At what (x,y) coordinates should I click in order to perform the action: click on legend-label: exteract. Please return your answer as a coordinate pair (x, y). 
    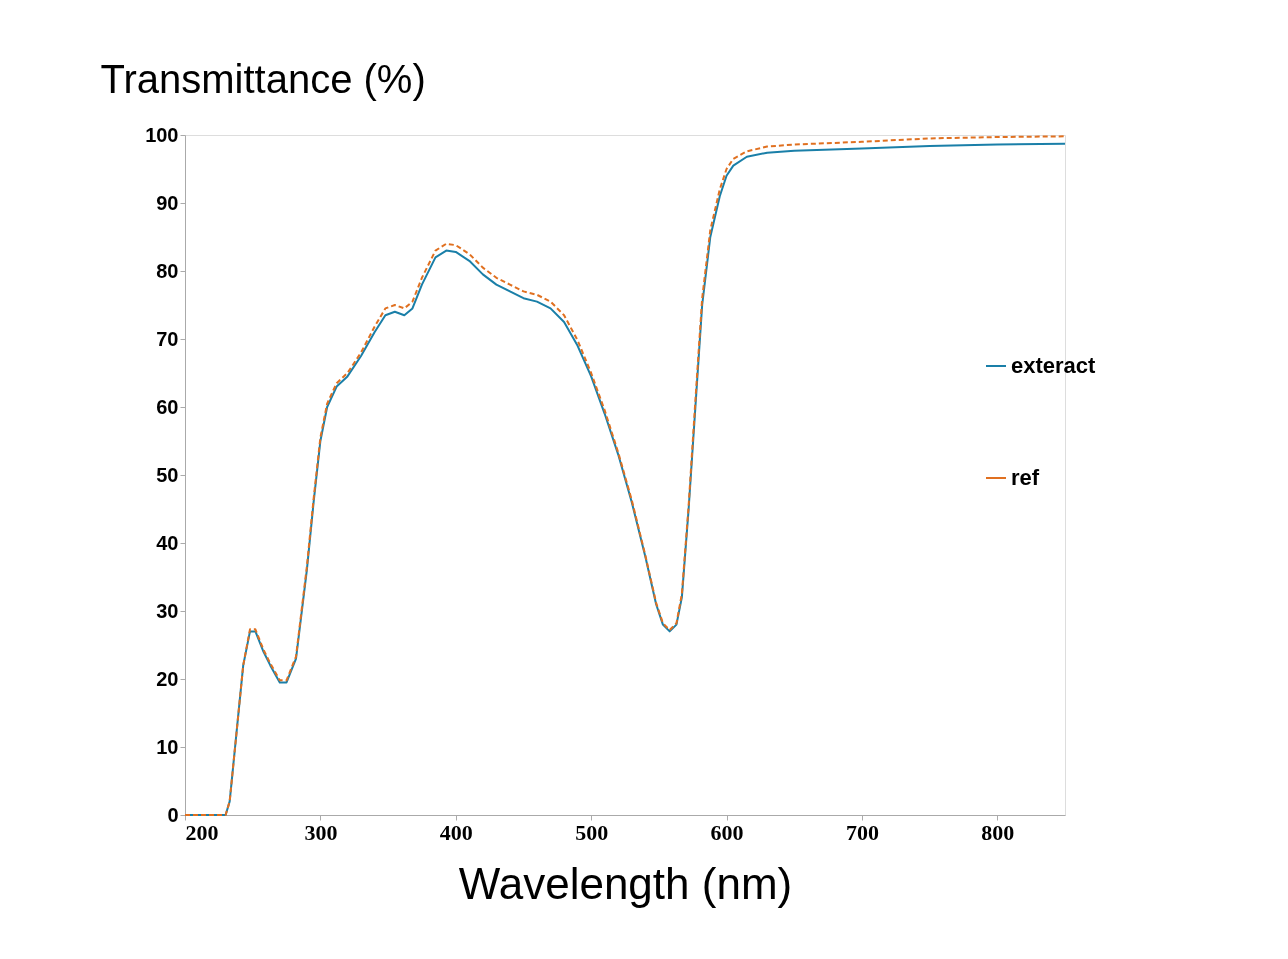
    Looking at the image, I should click on (1054, 365).